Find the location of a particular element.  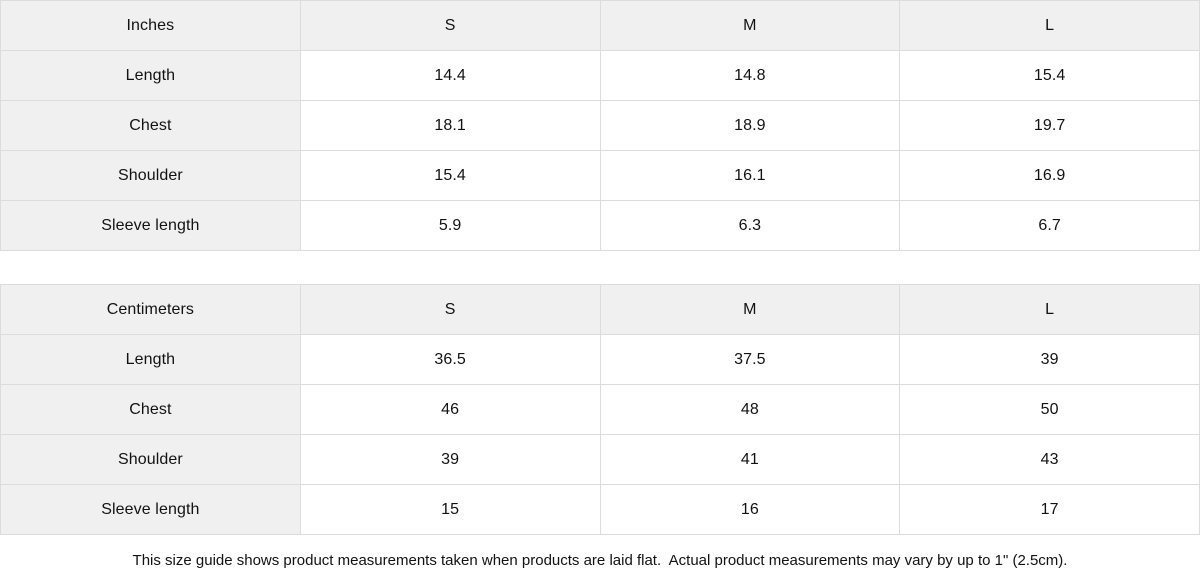

measurement-value-cell: 16.9 is located at coordinates (1049, 175).